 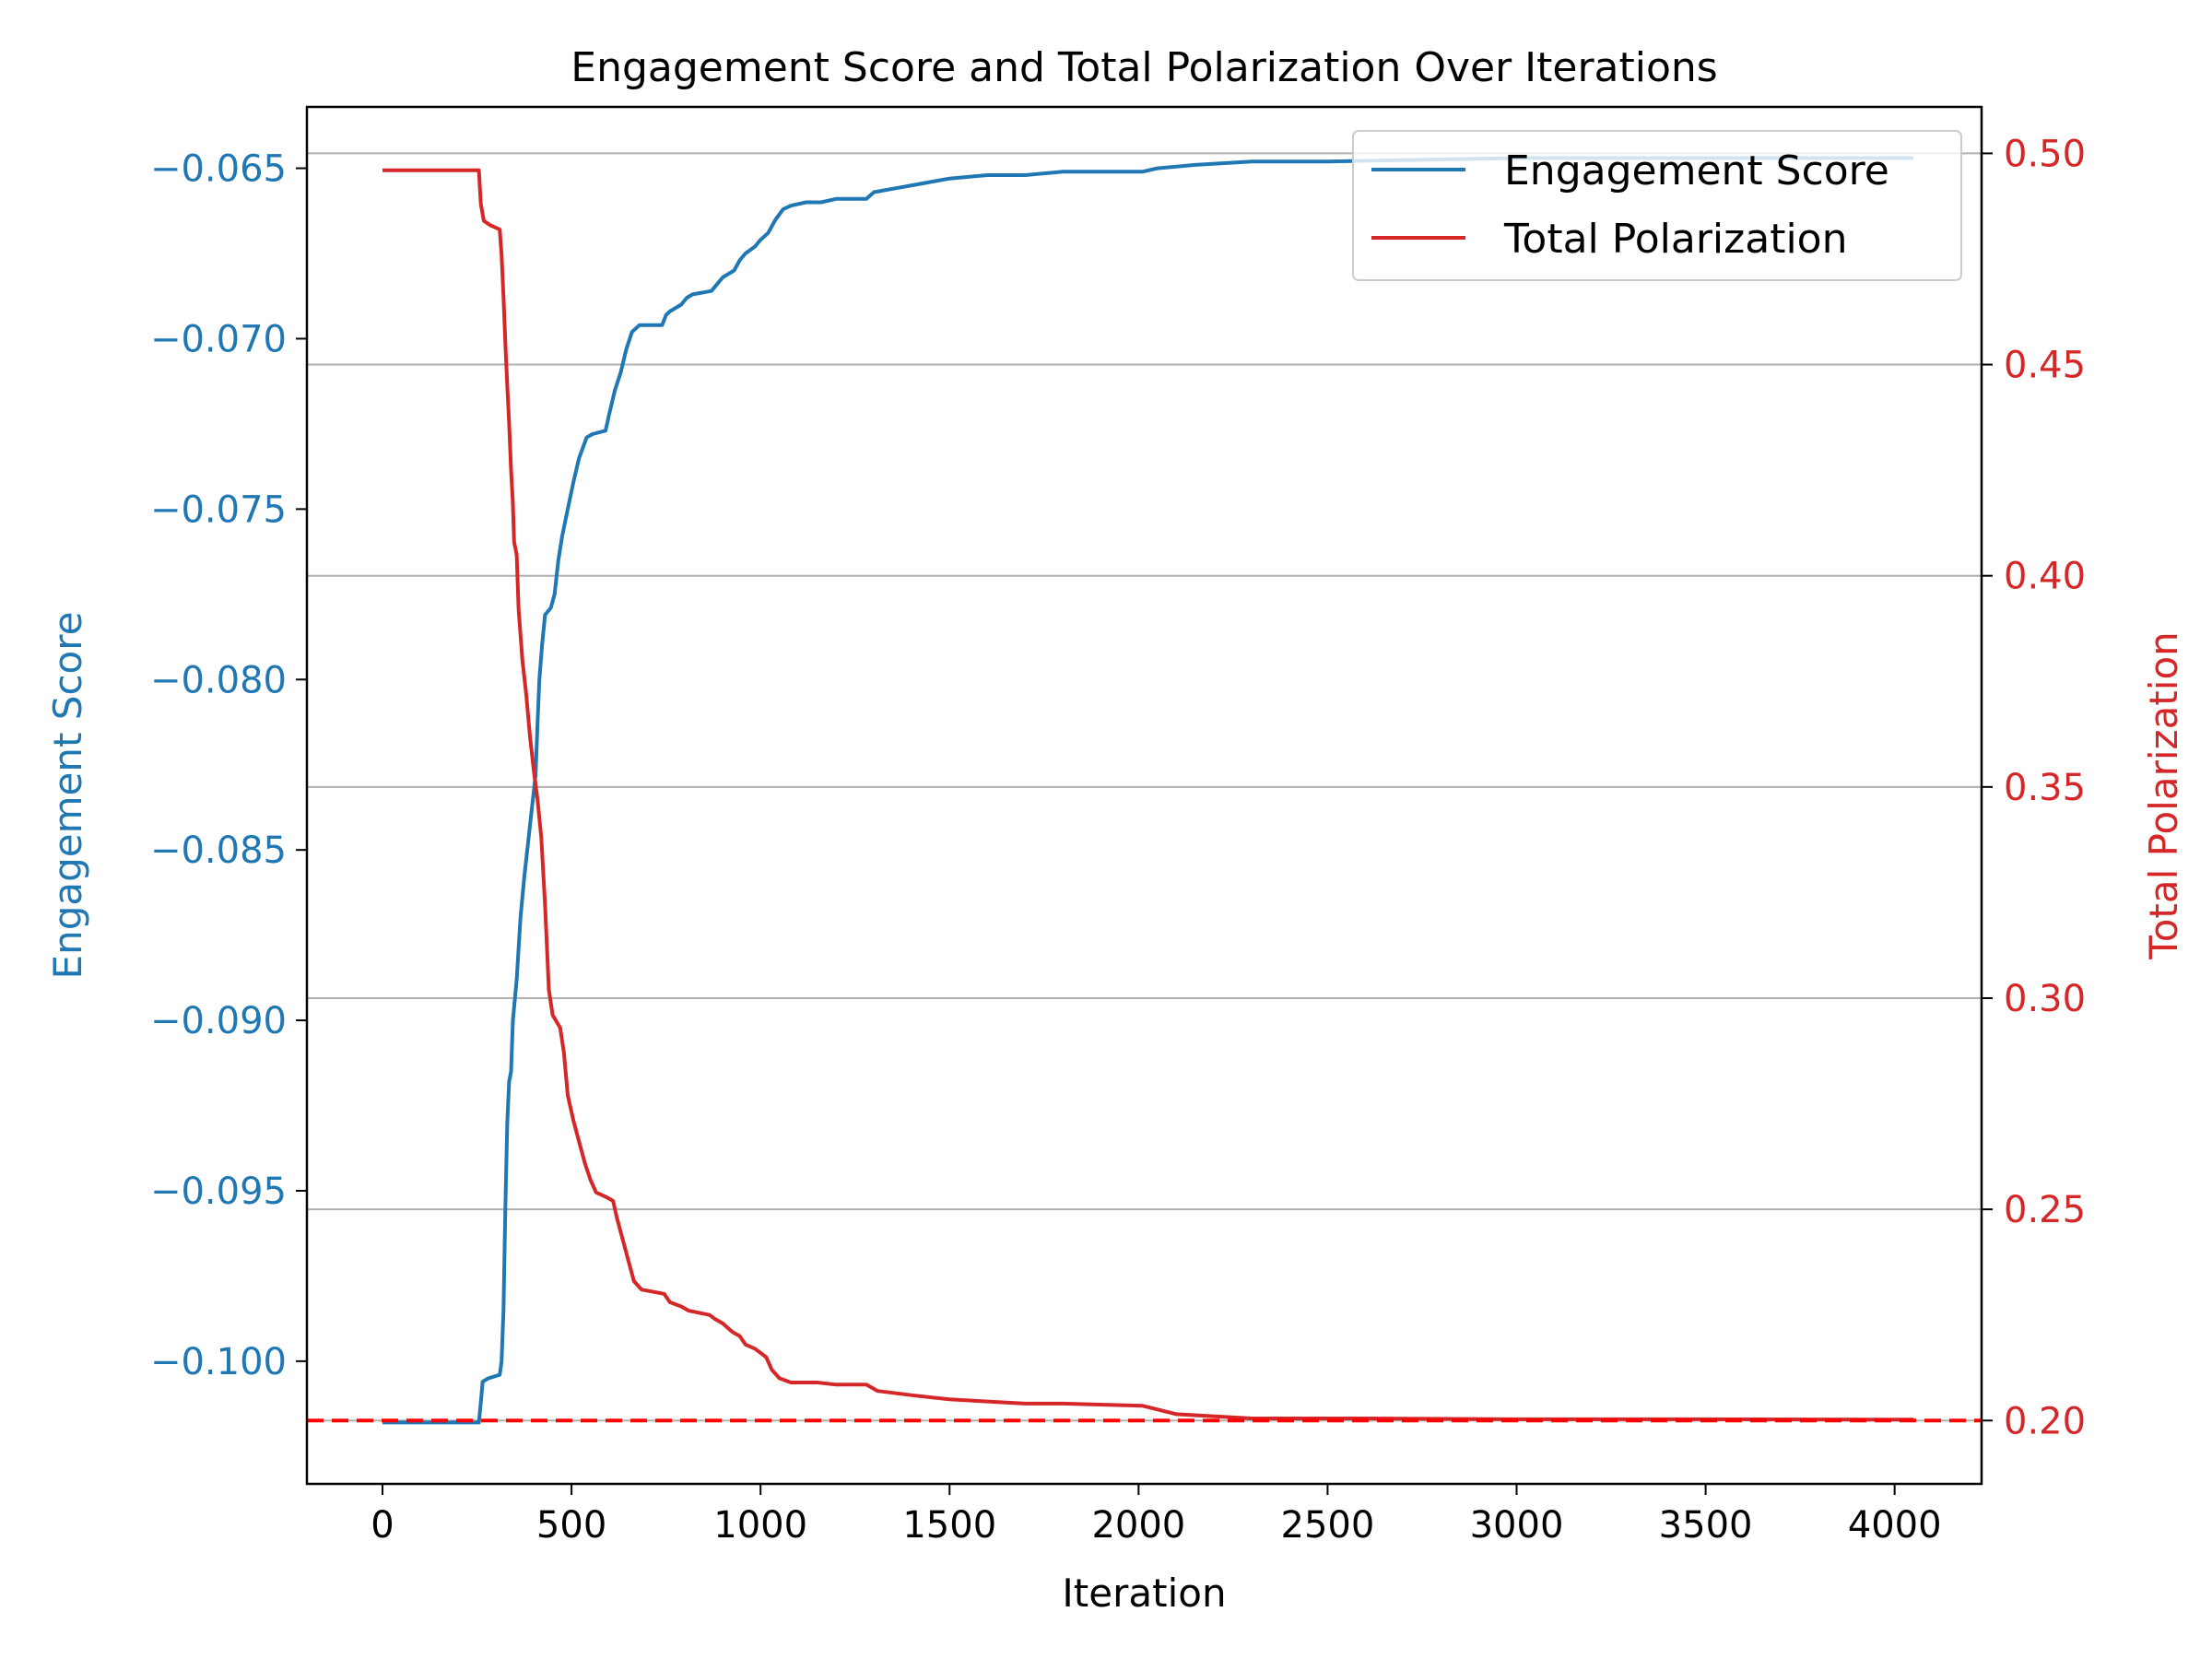 What do you see at coordinates (218, 1362) in the screenshot?
I see `y-left-tick-label: −0.100` at bounding box center [218, 1362].